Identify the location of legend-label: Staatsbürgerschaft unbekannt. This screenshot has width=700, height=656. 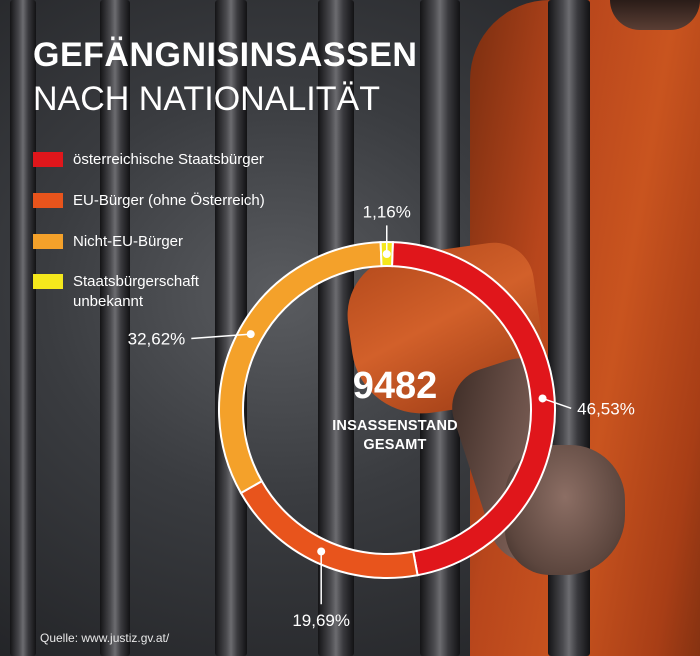
(136, 291).